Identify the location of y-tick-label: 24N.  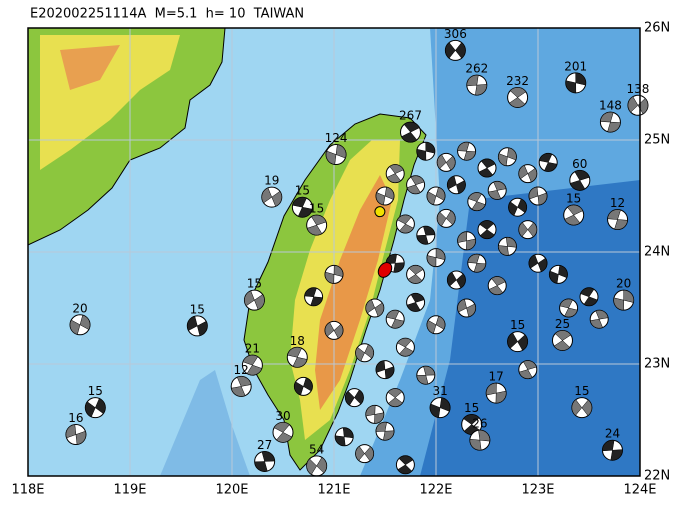
(657, 252).